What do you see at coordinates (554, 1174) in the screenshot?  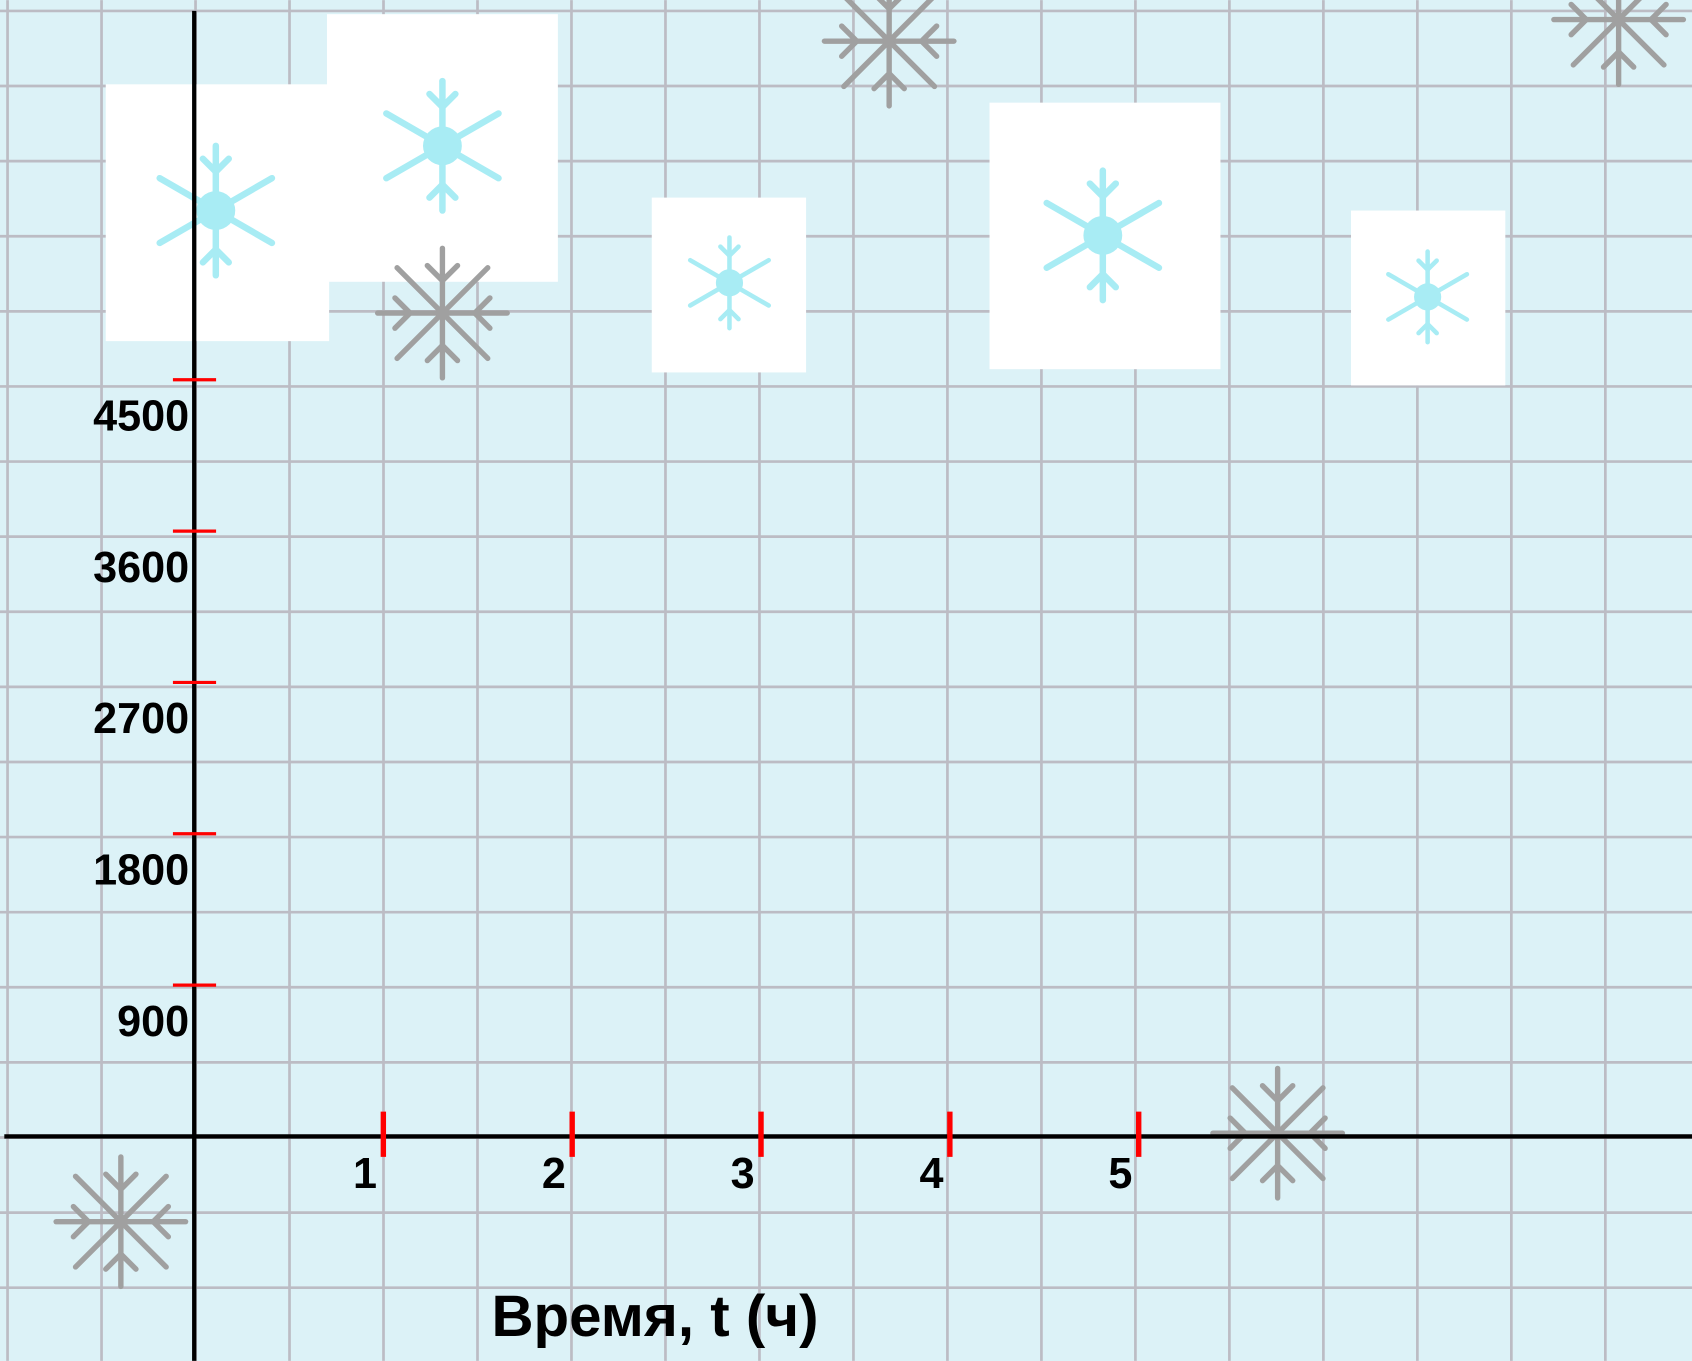 I see `x-tick-label: 2` at bounding box center [554, 1174].